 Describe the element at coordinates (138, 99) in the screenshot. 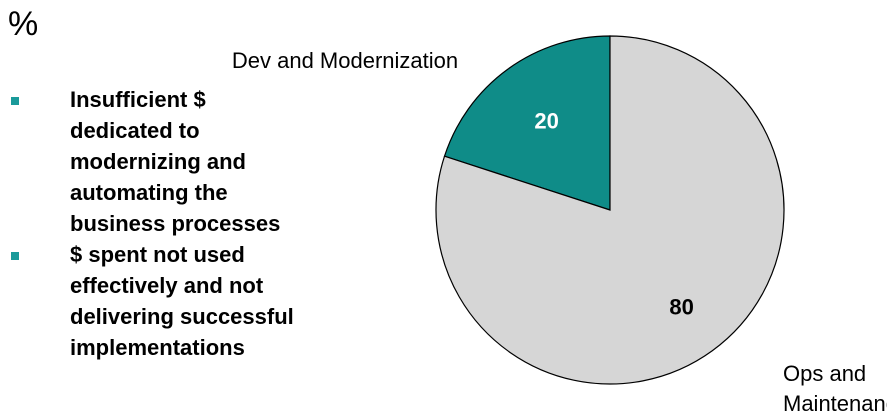

I see `bullet-text: Insufficient $` at that location.